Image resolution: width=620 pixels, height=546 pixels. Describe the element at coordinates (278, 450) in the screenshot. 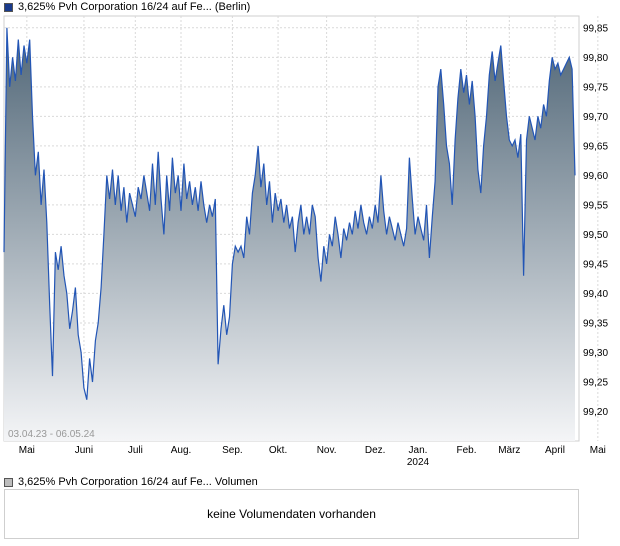

I see `x-tick-label: Okt.` at that location.